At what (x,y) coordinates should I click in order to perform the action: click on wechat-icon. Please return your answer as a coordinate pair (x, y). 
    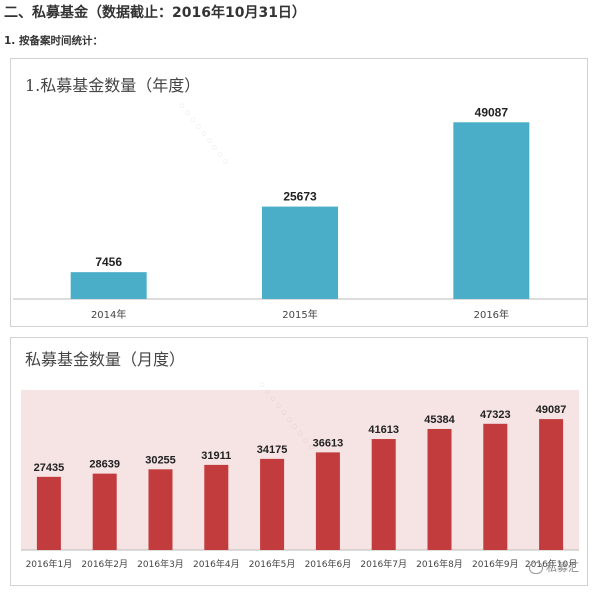
    Looking at the image, I should click on (536, 568).